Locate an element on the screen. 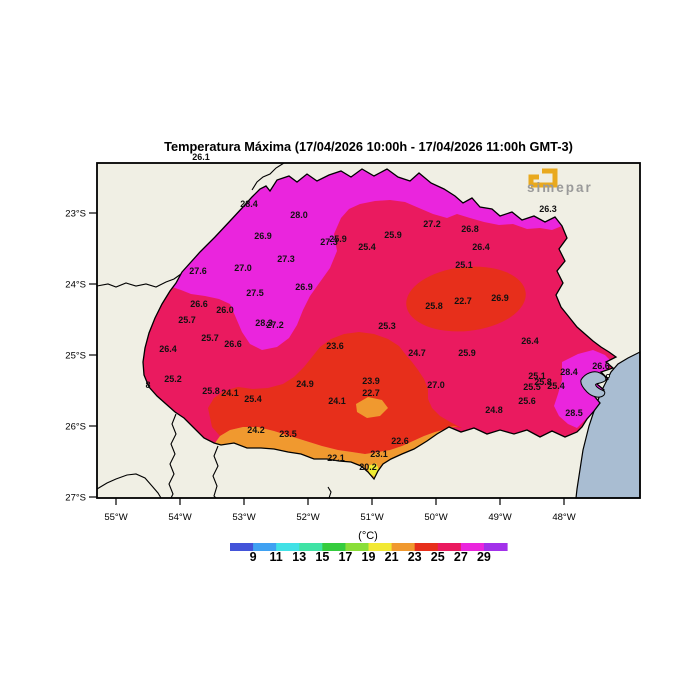  colorbar-unit-label: (°C) is located at coordinates (368, 536).